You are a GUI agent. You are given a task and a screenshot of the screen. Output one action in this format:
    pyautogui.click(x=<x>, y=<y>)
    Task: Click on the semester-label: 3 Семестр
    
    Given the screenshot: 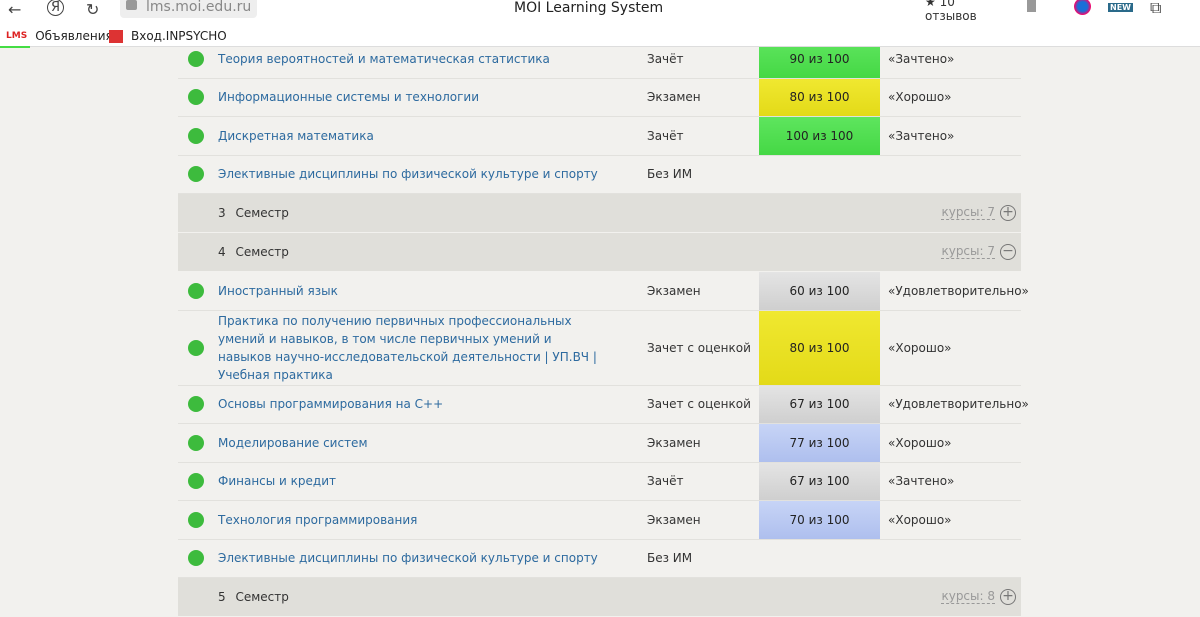 What is the action you would take?
    pyautogui.click(x=253, y=213)
    